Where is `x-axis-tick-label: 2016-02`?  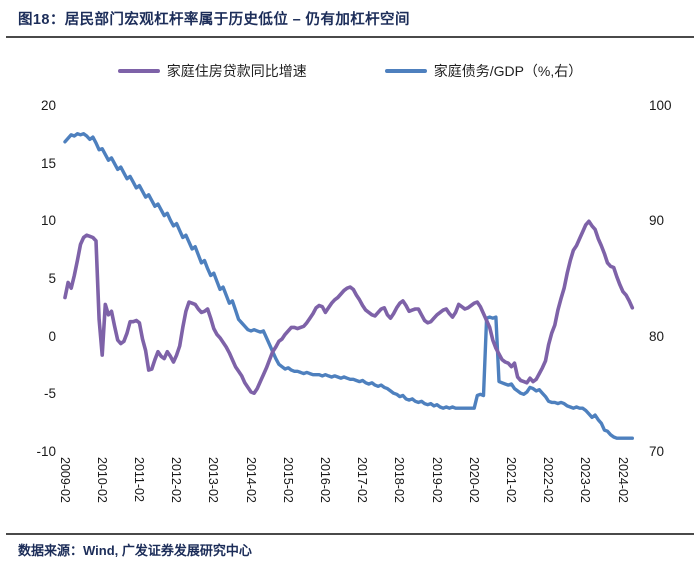
x-axis-tick-label: 2016-02 is located at coordinates (324, 480).